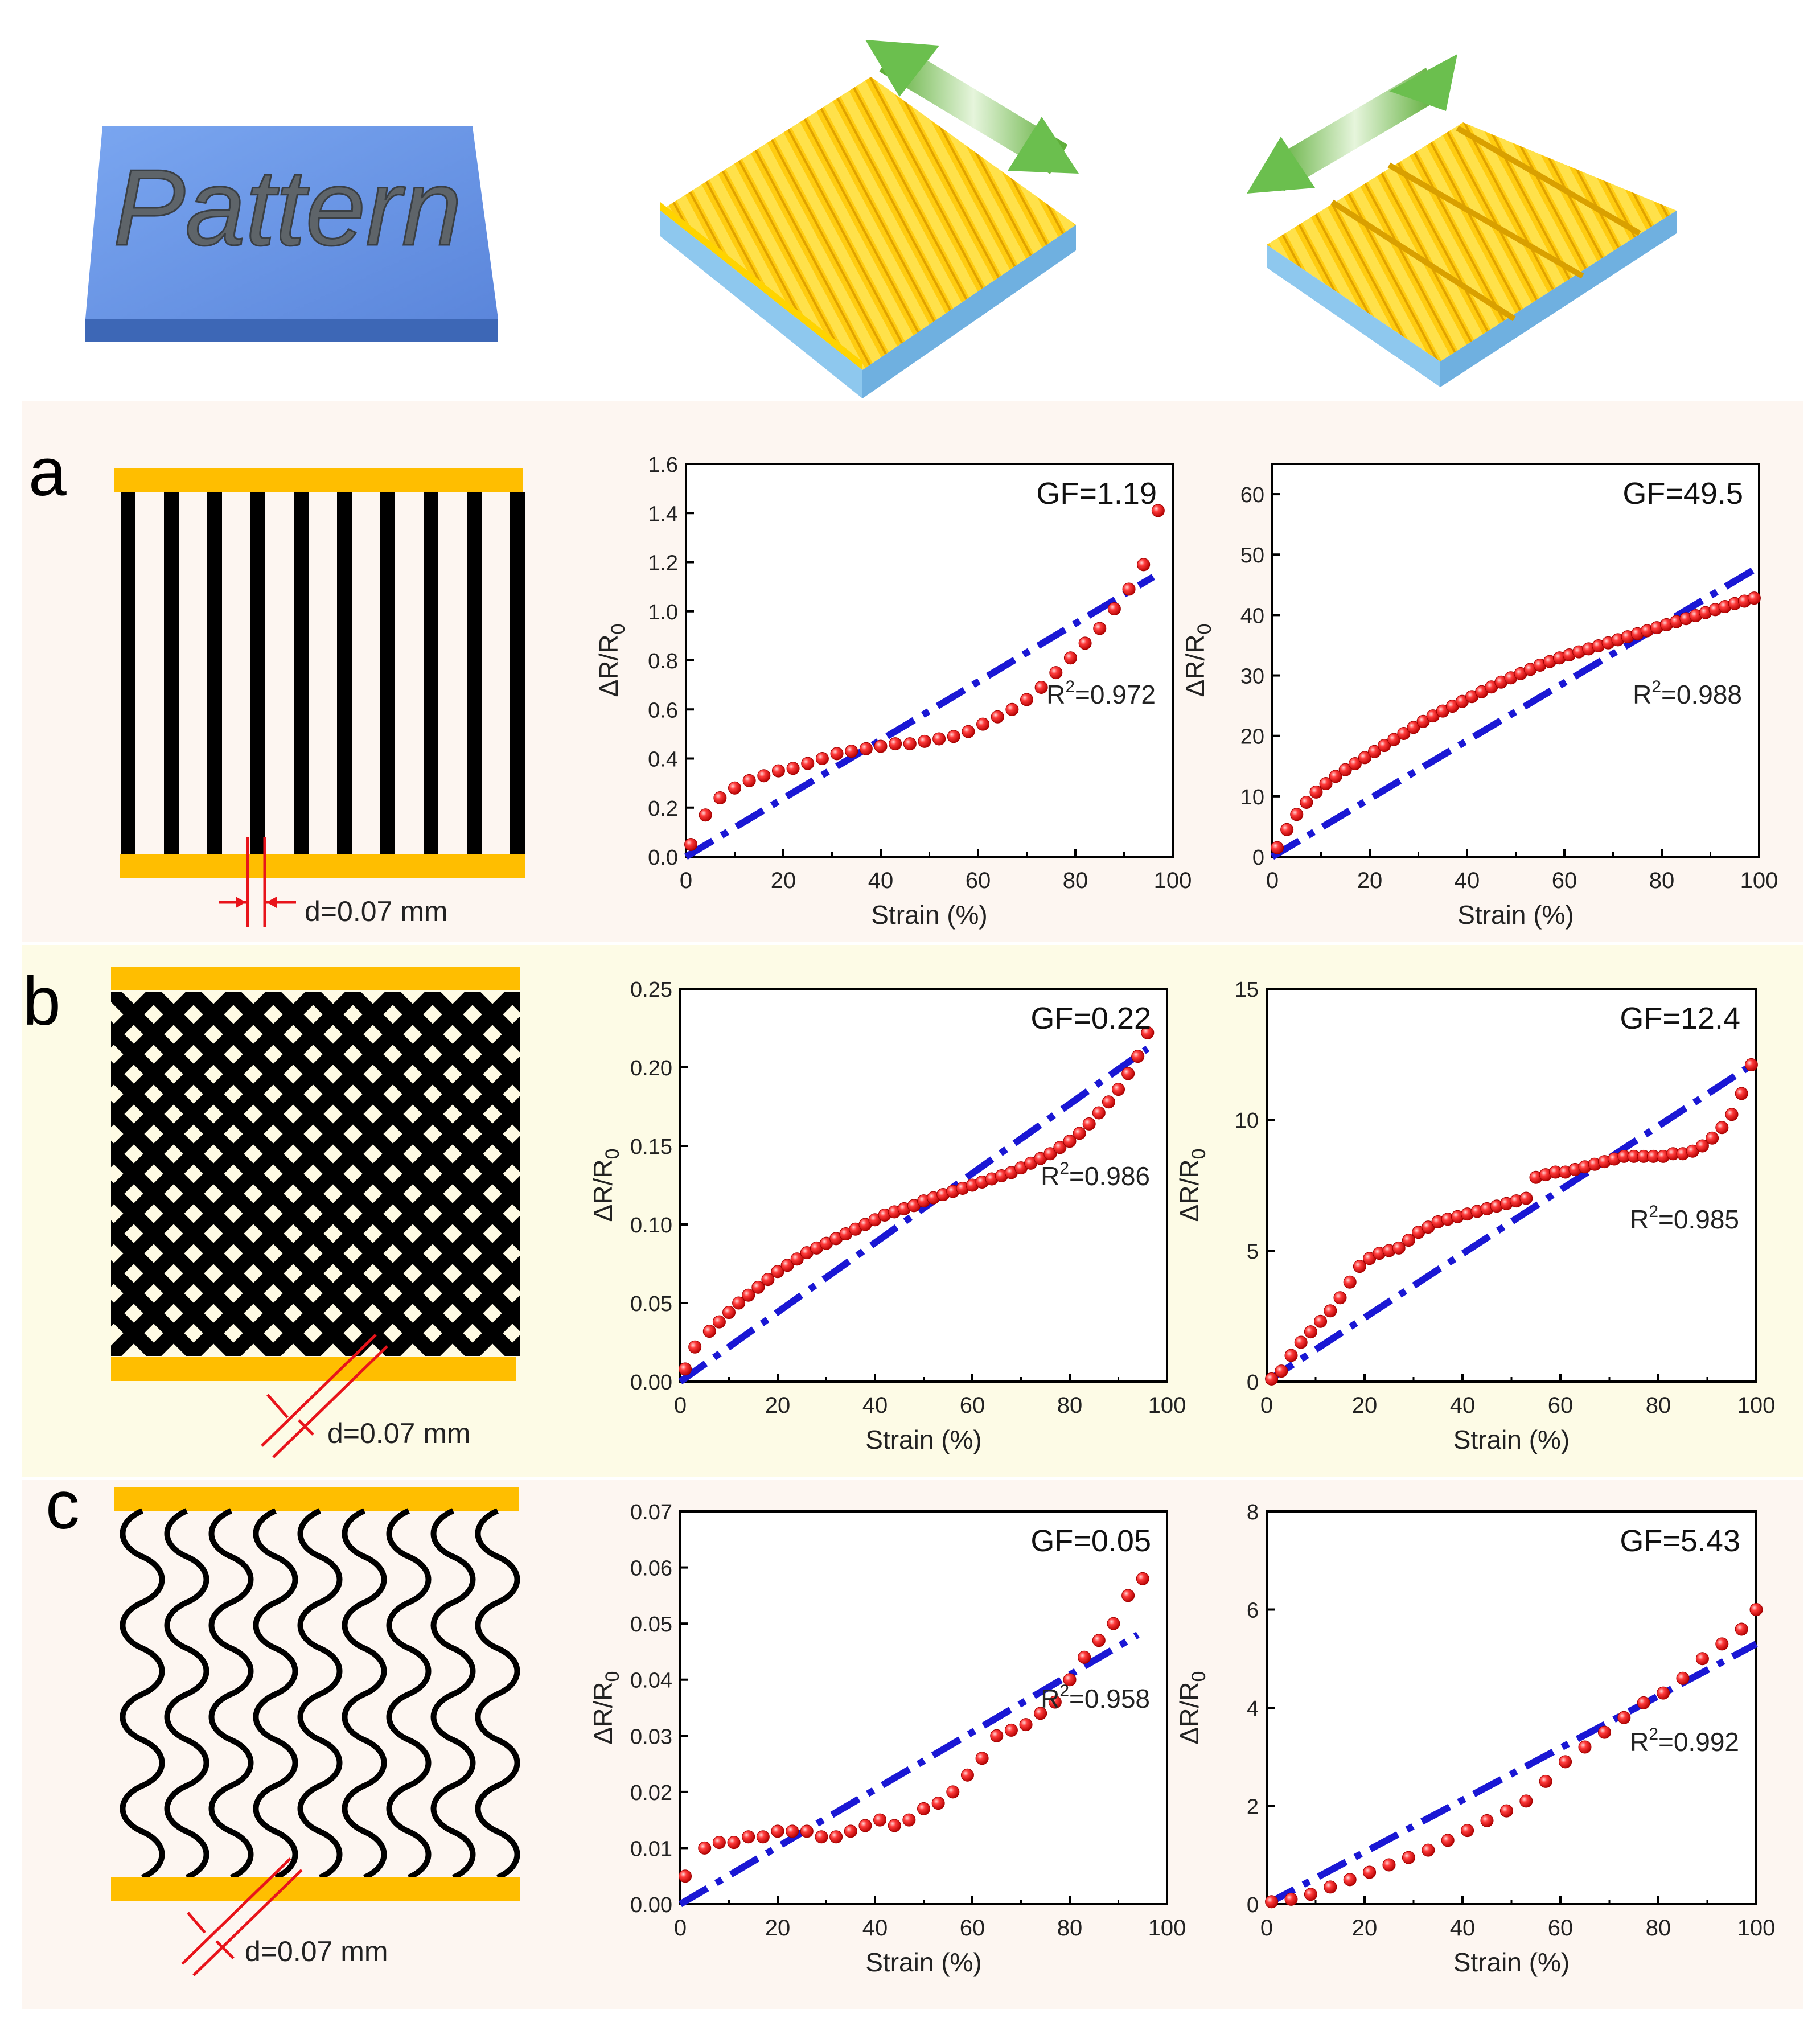  I want to click on y-tick-label: 1.0, so click(663, 612).